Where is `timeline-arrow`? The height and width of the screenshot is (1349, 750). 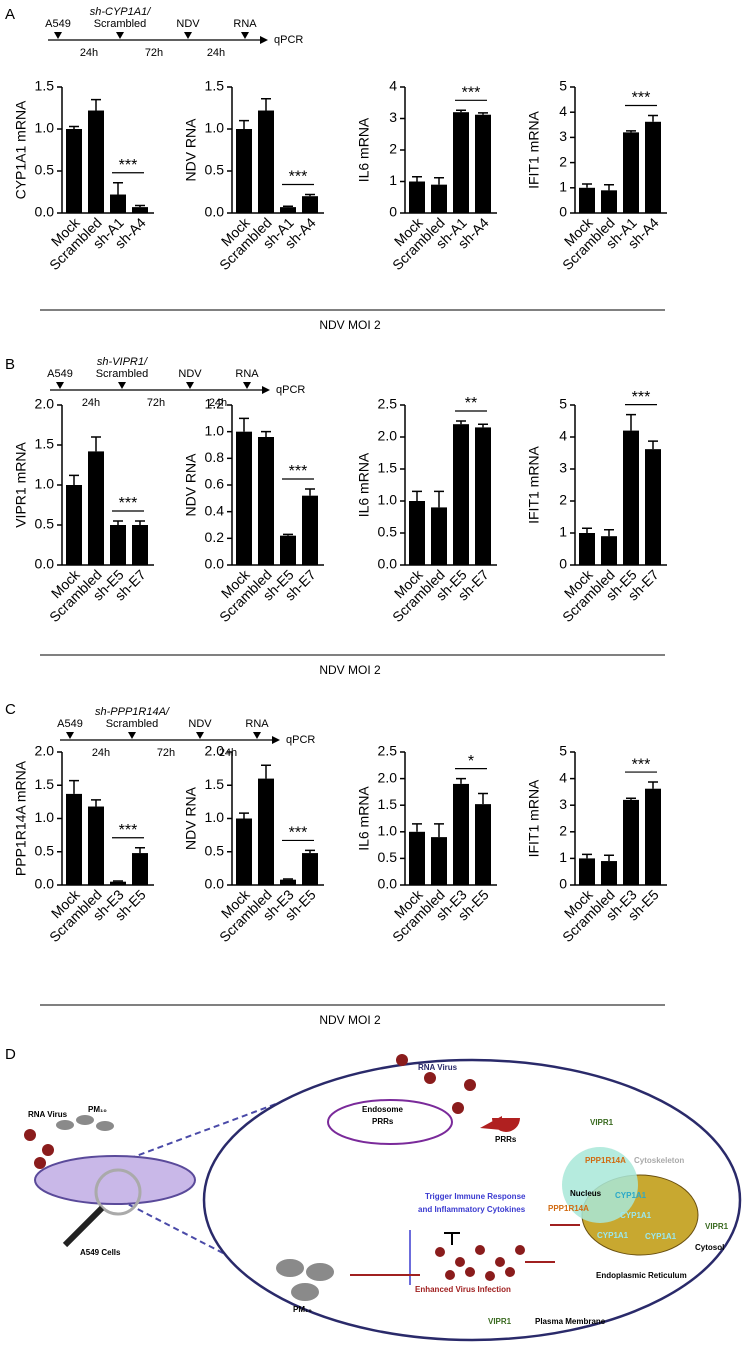
timeline-arrow is located at coordinates (266, 390).